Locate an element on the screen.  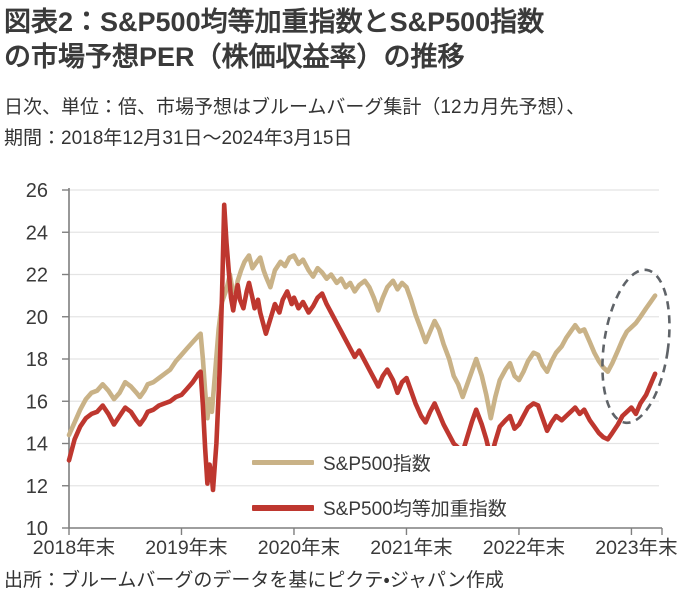
y-axis-tick-label-14: 14 is located at coordinates (37, 445).